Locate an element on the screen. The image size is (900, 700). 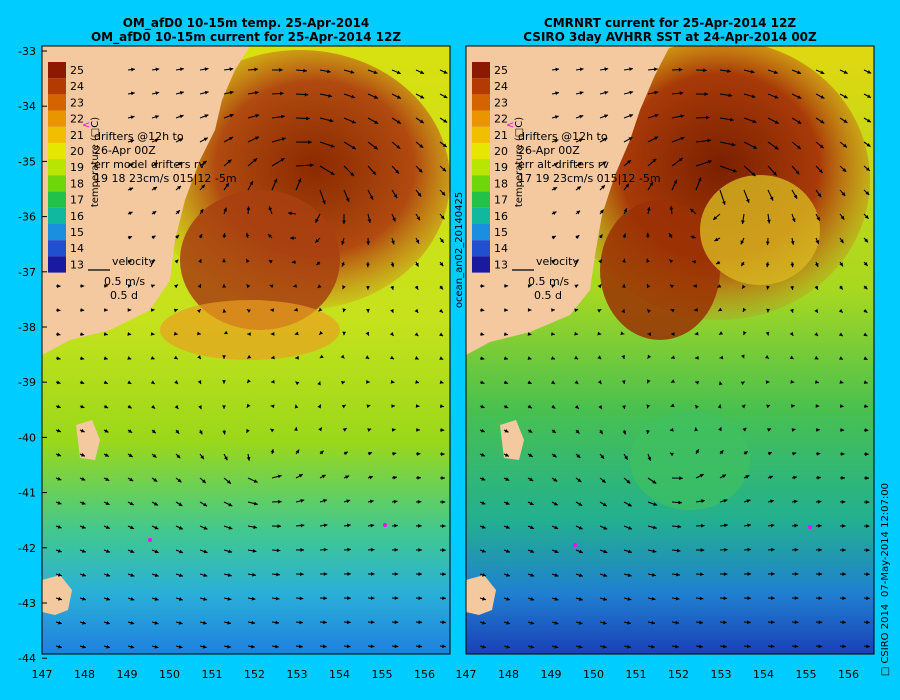
colorbar-tick-label: 17 is located at coordinates (501, 200).